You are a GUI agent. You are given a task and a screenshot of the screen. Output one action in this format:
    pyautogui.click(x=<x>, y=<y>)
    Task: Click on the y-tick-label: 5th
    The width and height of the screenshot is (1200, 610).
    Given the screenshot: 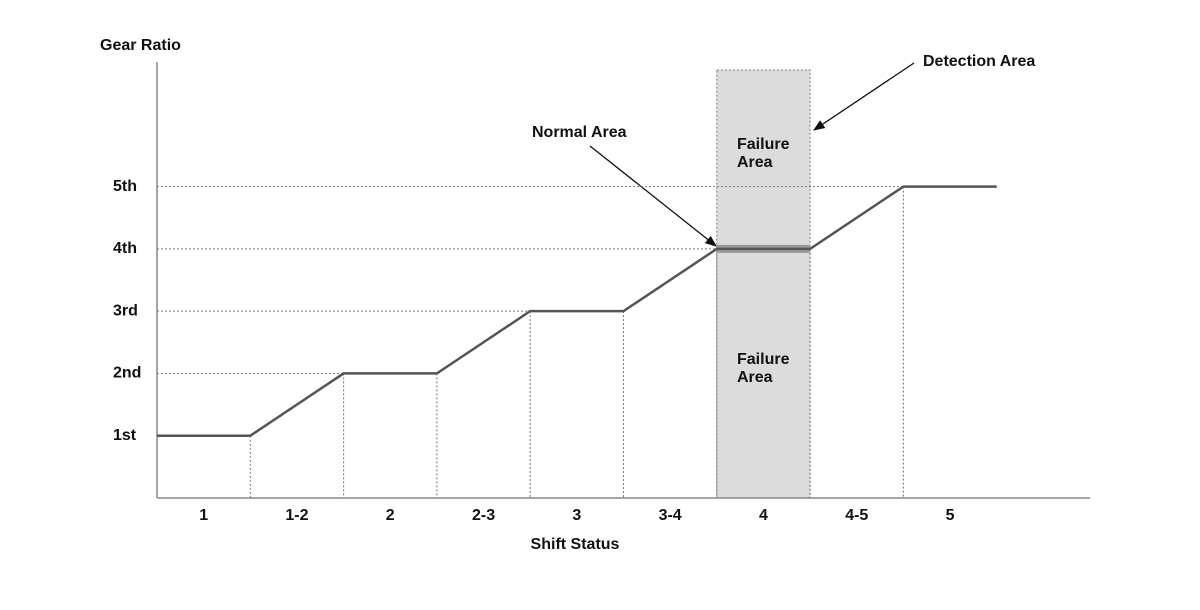 What is the action you would take?
    pyautogui.click(x=125, y=186)
    